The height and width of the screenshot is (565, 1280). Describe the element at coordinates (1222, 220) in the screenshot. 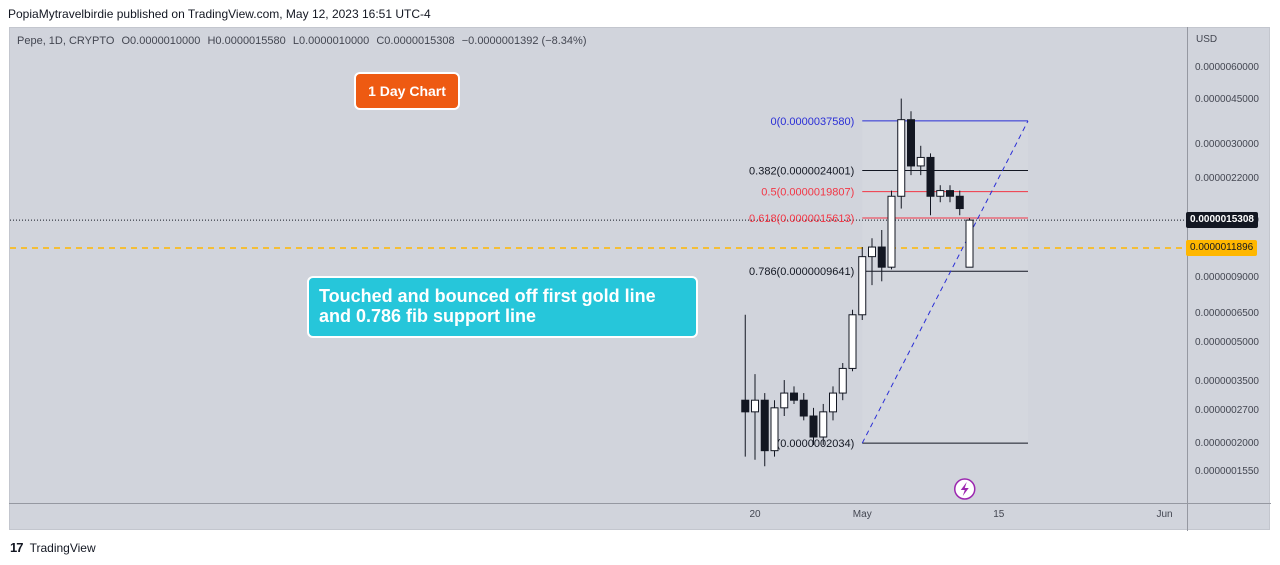

I see `last-price-badge: 0.0000015308` at that location.